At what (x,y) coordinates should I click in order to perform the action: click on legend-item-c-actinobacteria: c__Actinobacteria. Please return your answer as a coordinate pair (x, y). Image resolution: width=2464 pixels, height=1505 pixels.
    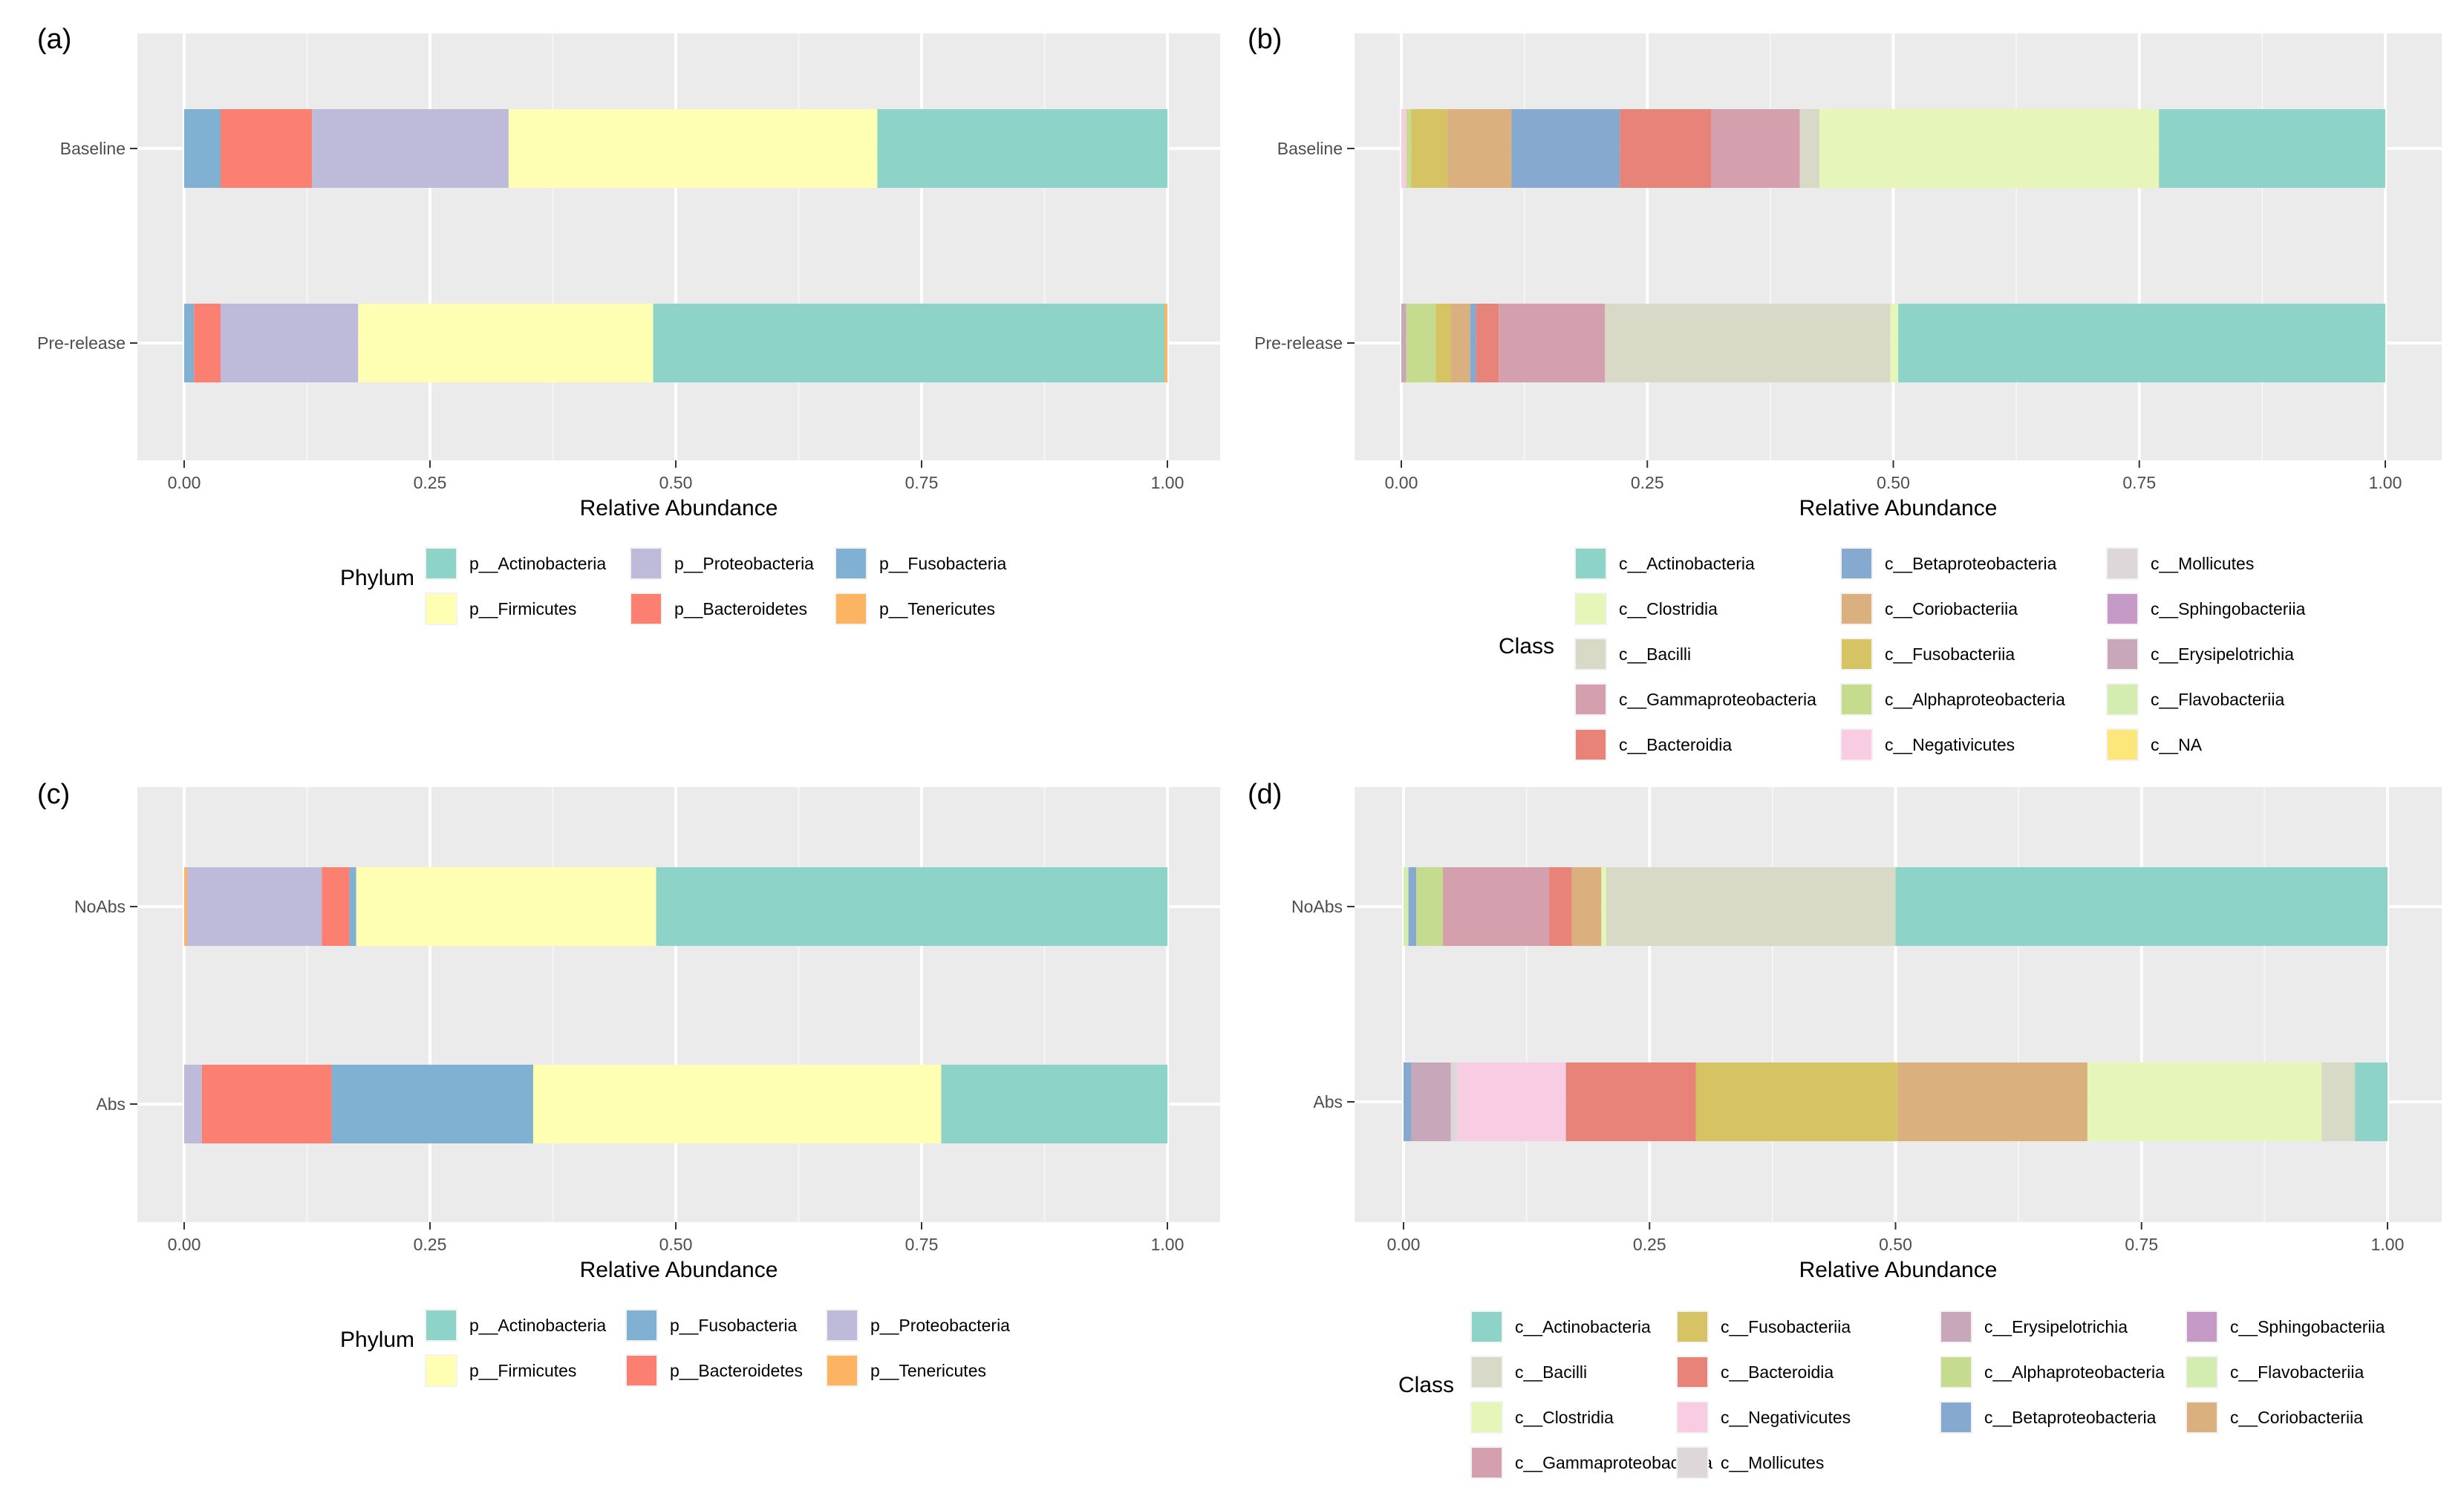
    Looking at the image, I should click on (1665, 563).